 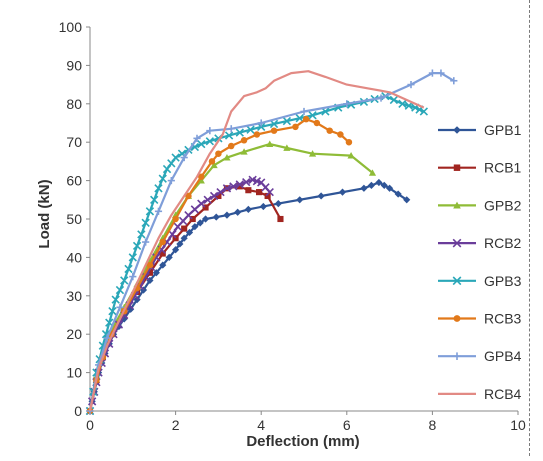 I want to click on y-tick-label: 90, so click(x=74, y=65).